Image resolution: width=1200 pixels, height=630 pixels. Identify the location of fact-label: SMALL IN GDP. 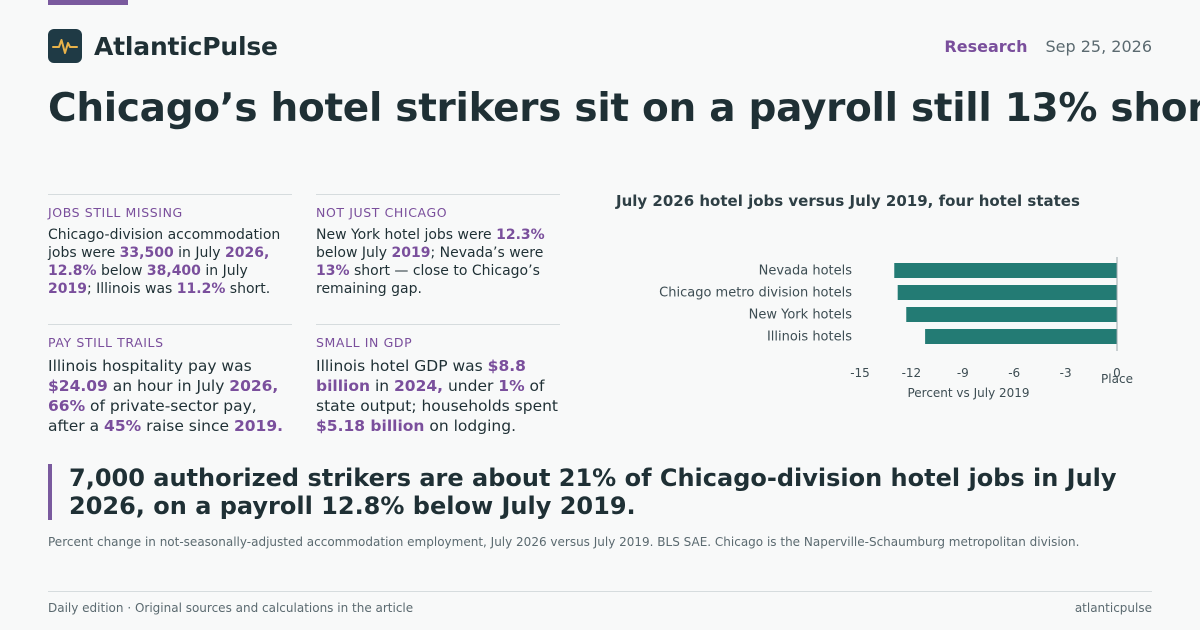
(438, 342).